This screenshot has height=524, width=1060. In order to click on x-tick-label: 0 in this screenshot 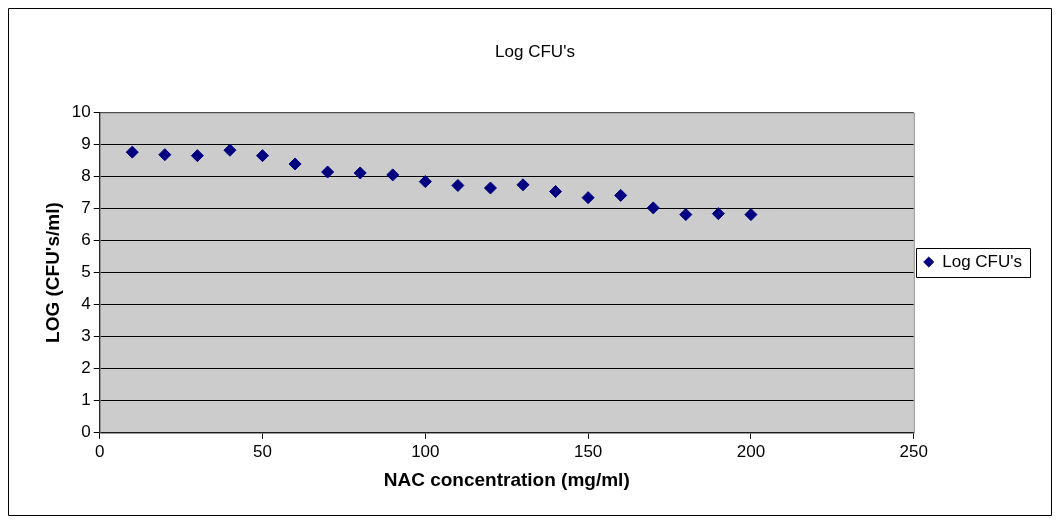, I will do `click(99, 451)`.